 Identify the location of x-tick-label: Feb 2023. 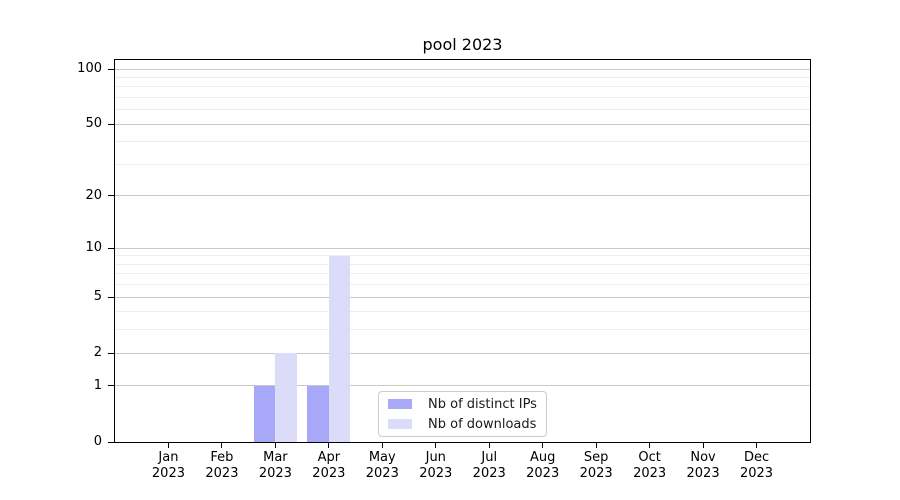
(222, 466).